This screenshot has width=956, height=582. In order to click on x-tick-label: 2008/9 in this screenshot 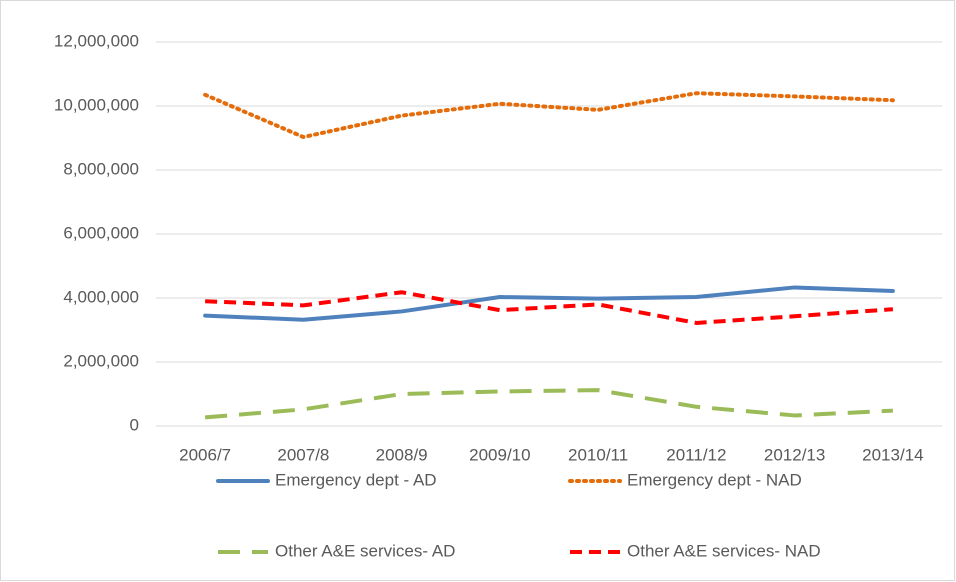, I will do `click(402, 454)`.